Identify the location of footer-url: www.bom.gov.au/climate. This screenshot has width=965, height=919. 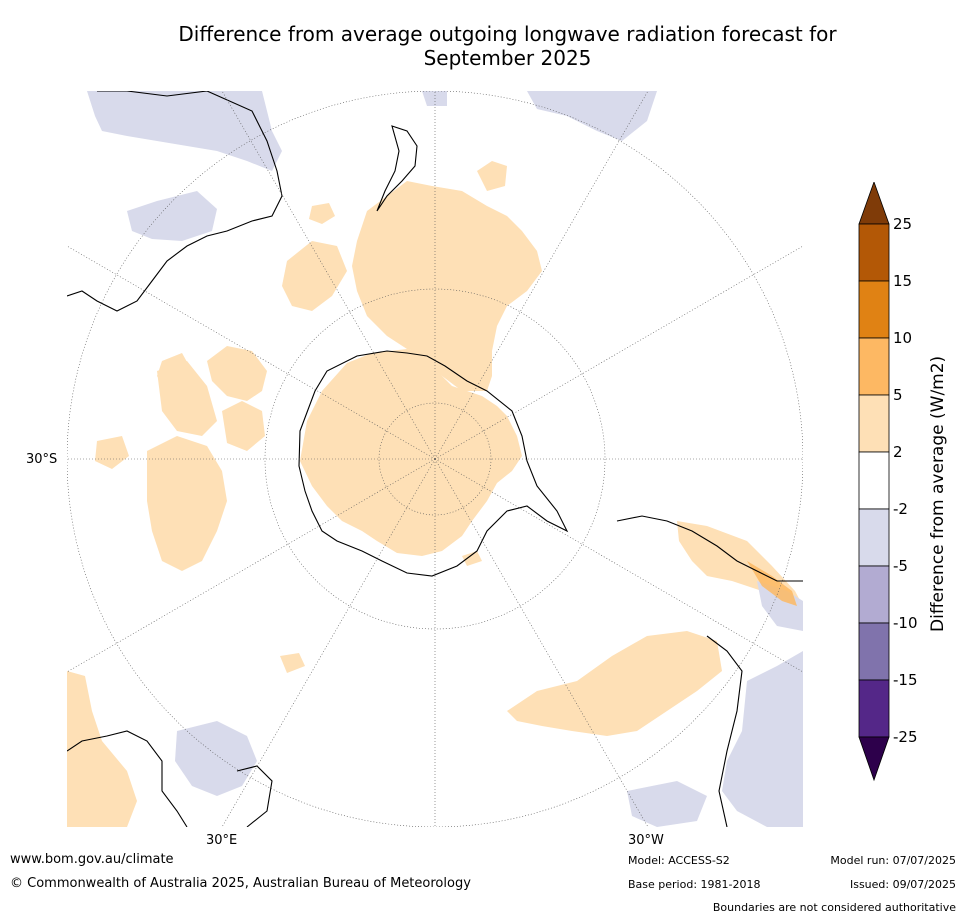
(92, 859).